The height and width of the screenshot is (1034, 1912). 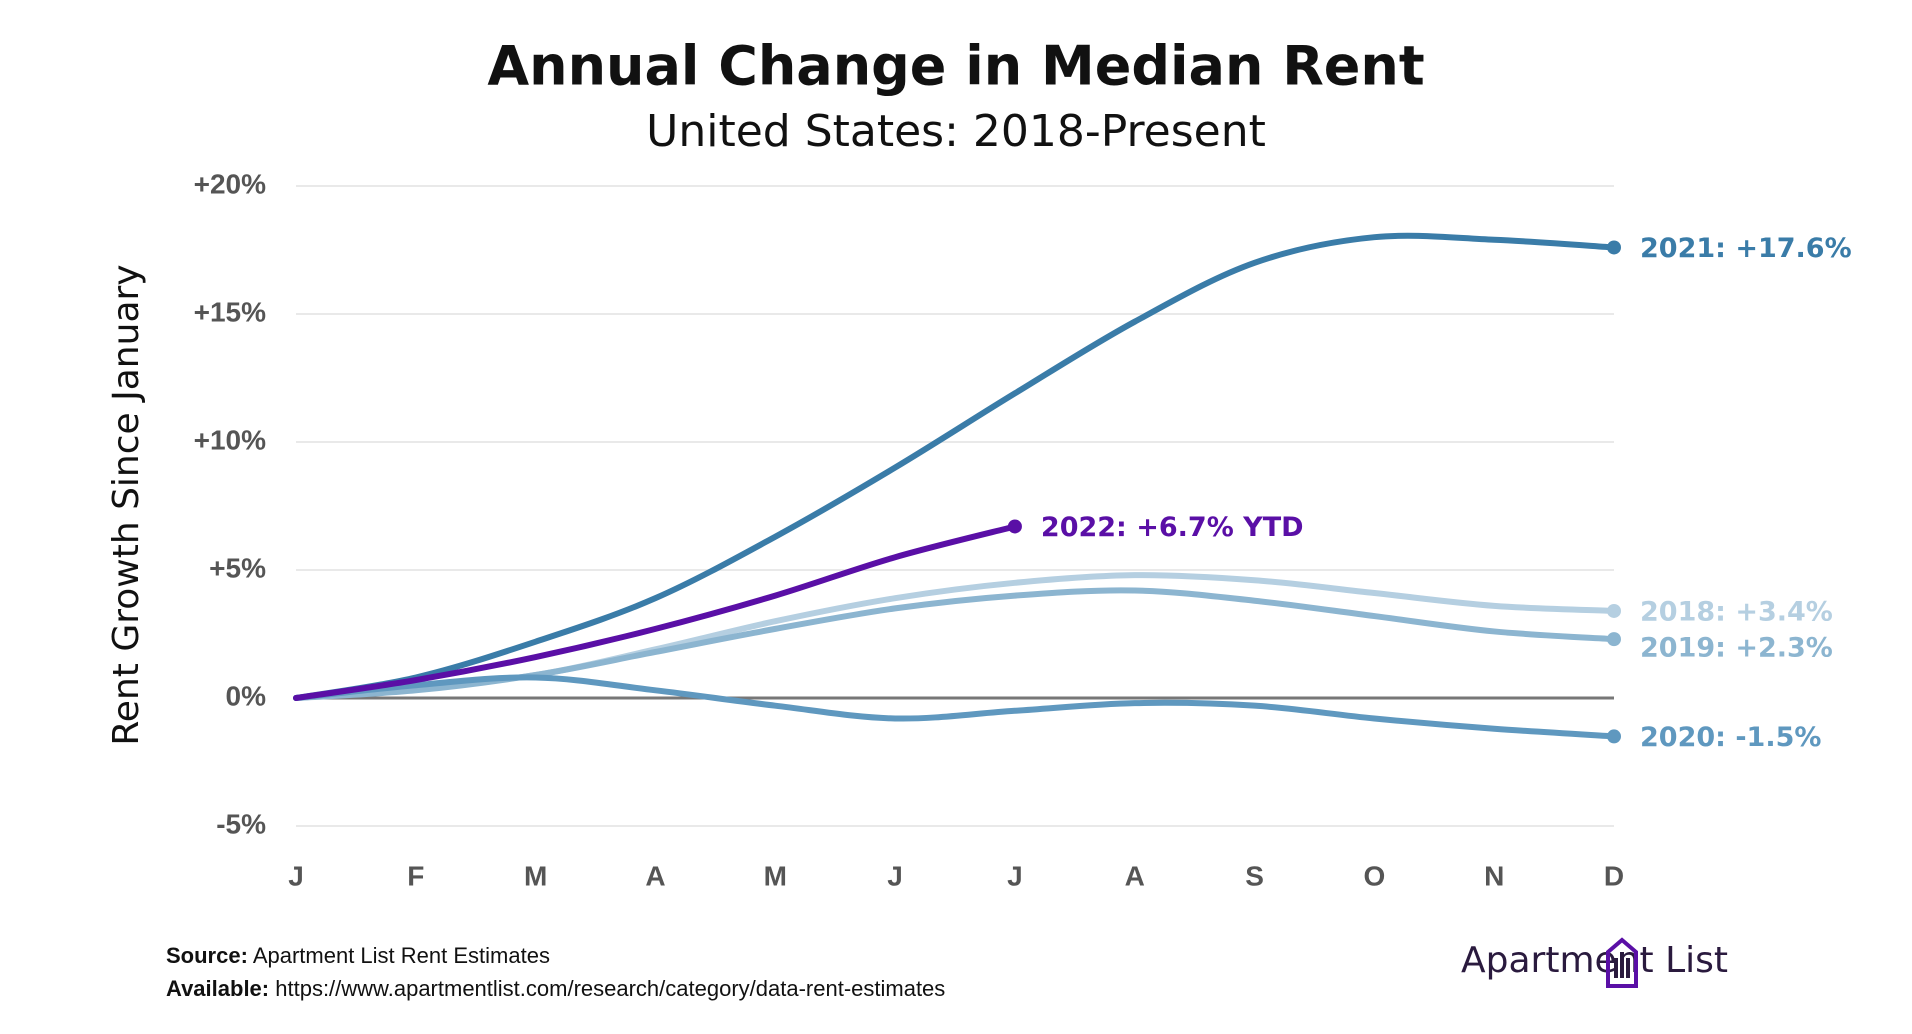 I want to click on y-tick-label: +20%, so click(x=230, y=183).